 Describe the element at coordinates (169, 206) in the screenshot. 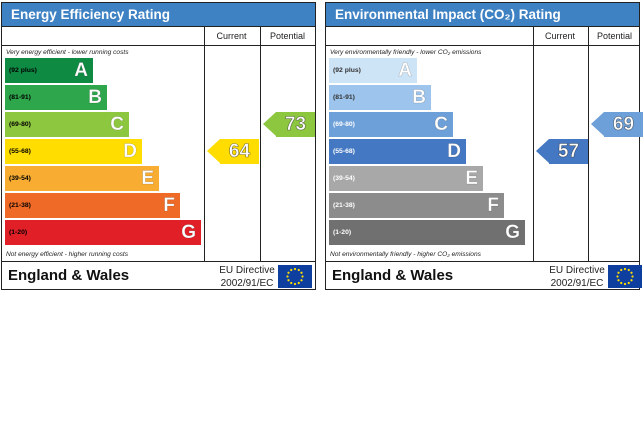

I see `band-letter: F` at that location.